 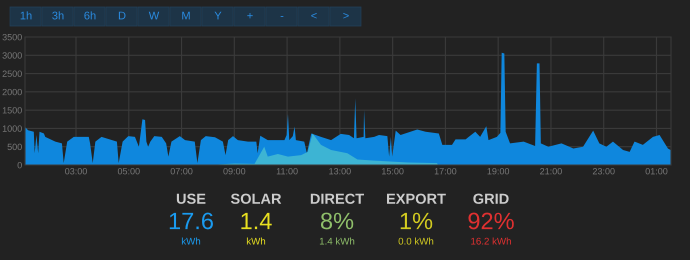 What do you see at coordinates (12, 128) in the screenshot?
I see `y-tick-label: 1000` at bounding box center [12, 128].